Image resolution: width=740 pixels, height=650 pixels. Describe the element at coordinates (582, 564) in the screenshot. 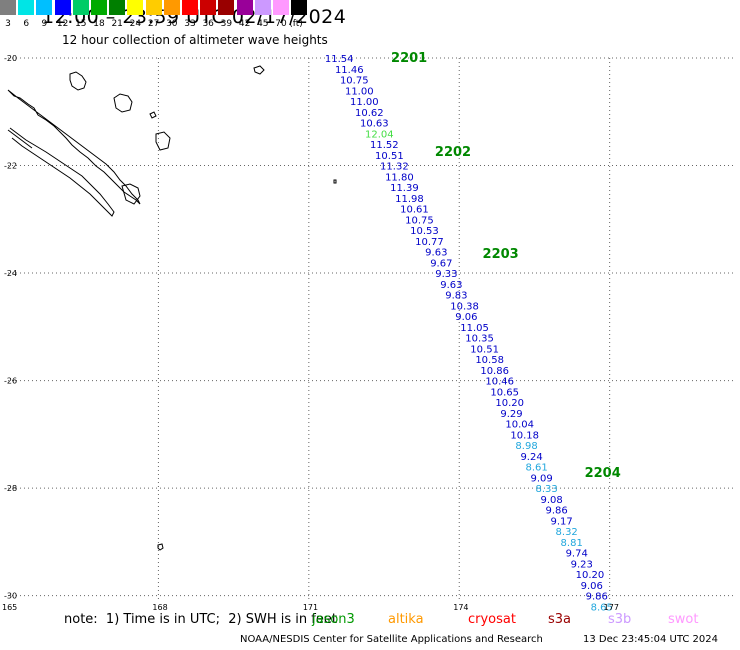

I see `wave-height-value: 9.23` at that location.